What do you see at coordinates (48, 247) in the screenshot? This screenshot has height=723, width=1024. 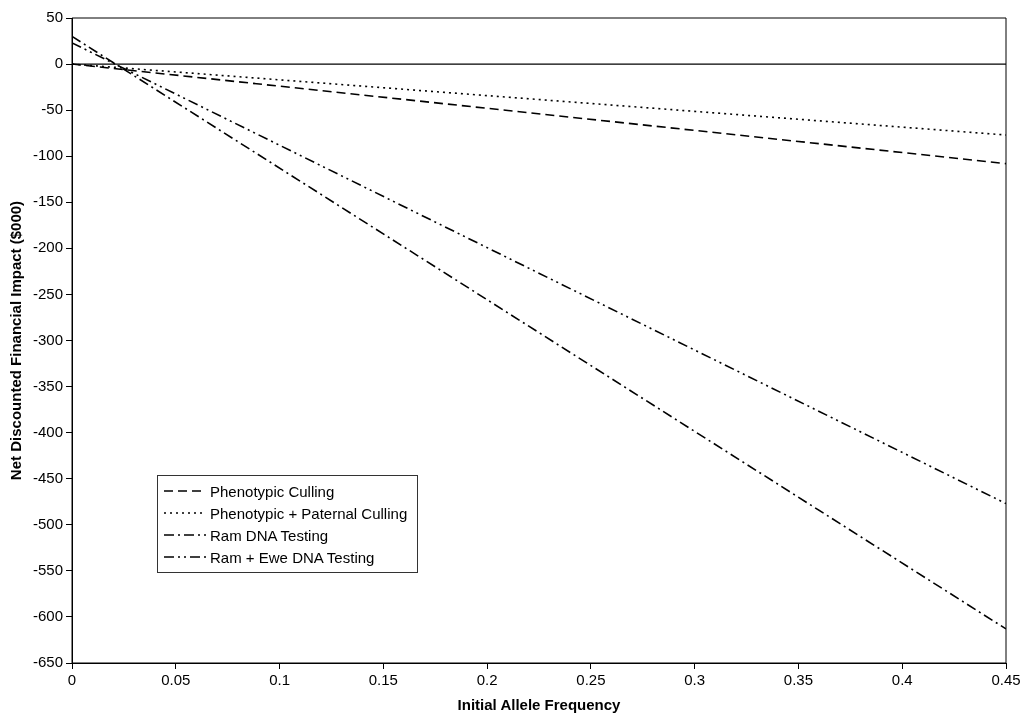 I see `y-tick-label: -200` at bounding box center [48, 247].